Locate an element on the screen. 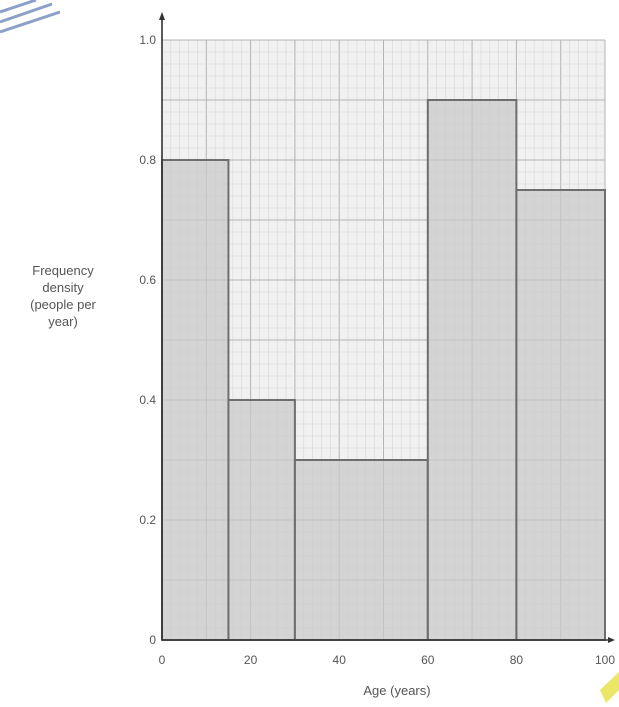 The image size is (619, 707). x-axis-arrow is located at coordinates (611, 640).